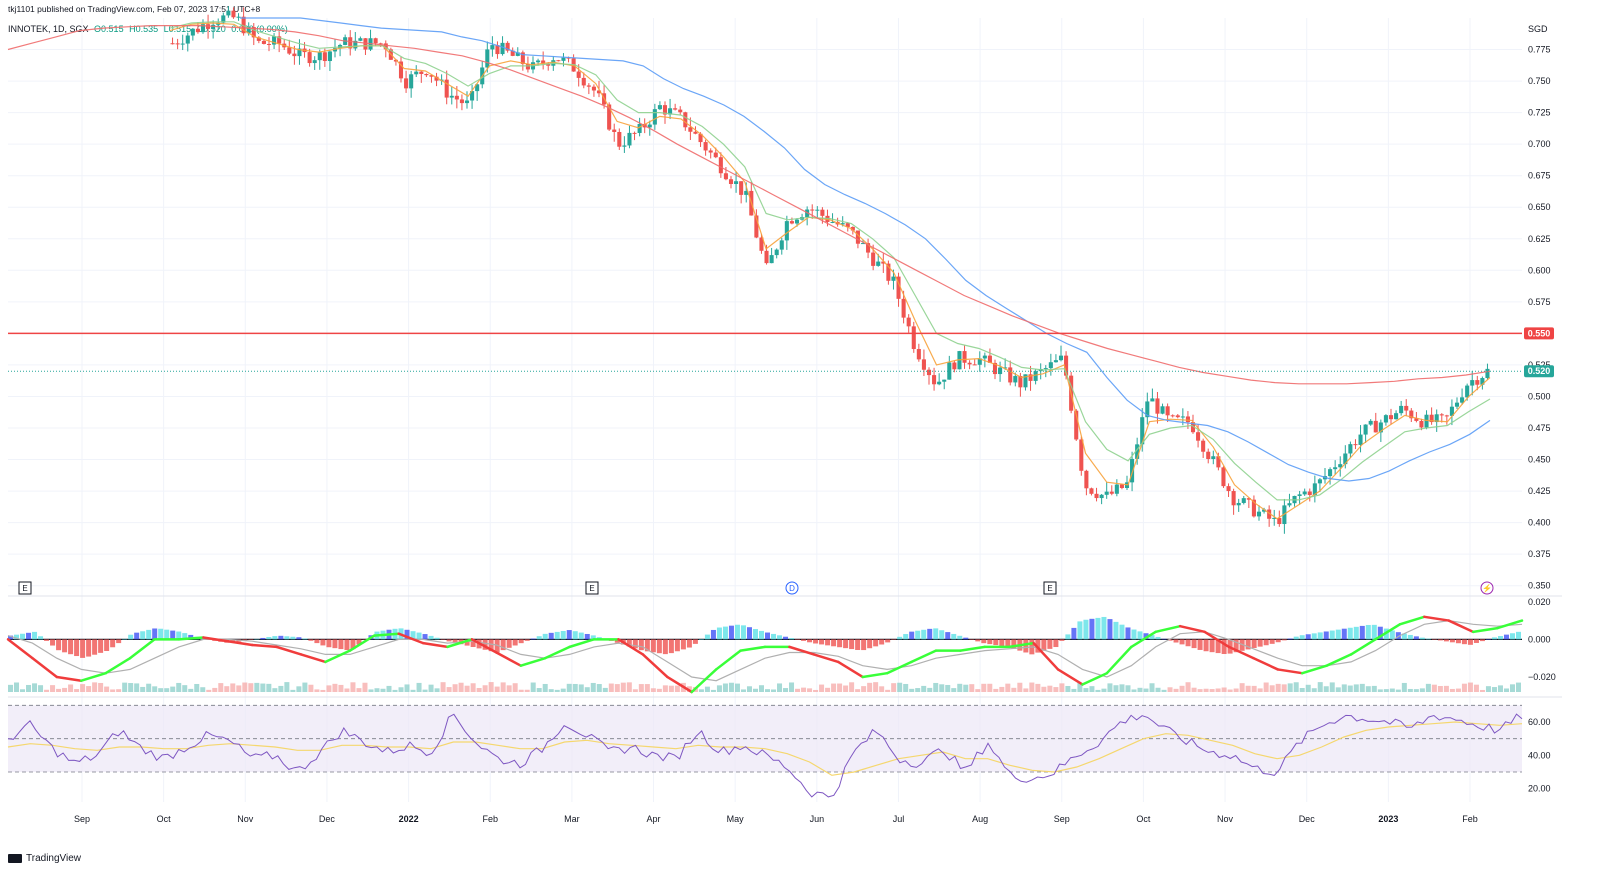  Describe the element at coordinates (792, 588) in the screenshot. I see `dividend-marker-label: D` at that location.